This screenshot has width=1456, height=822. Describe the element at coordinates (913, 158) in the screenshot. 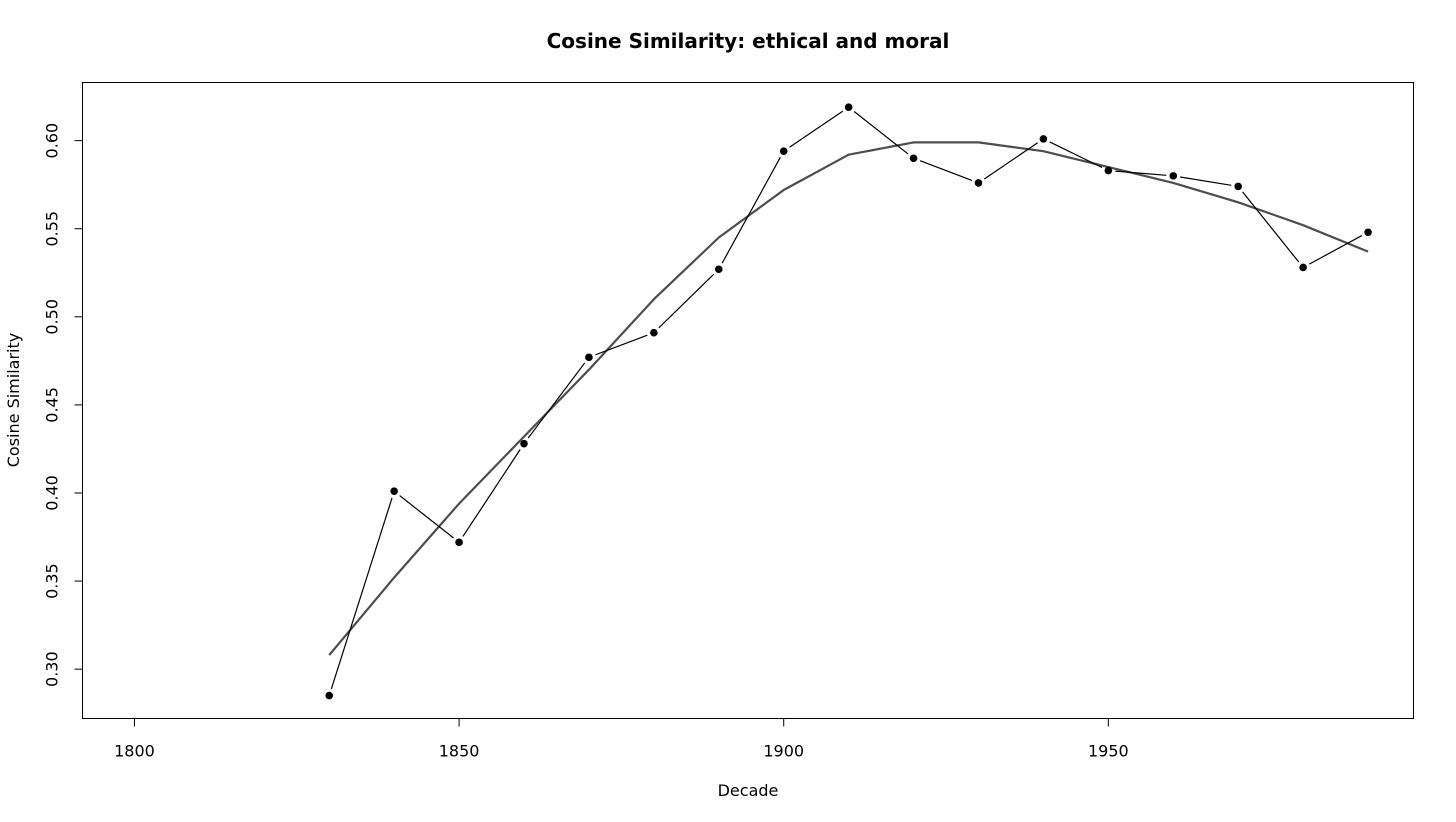

I see `data-point-1920` at that location.